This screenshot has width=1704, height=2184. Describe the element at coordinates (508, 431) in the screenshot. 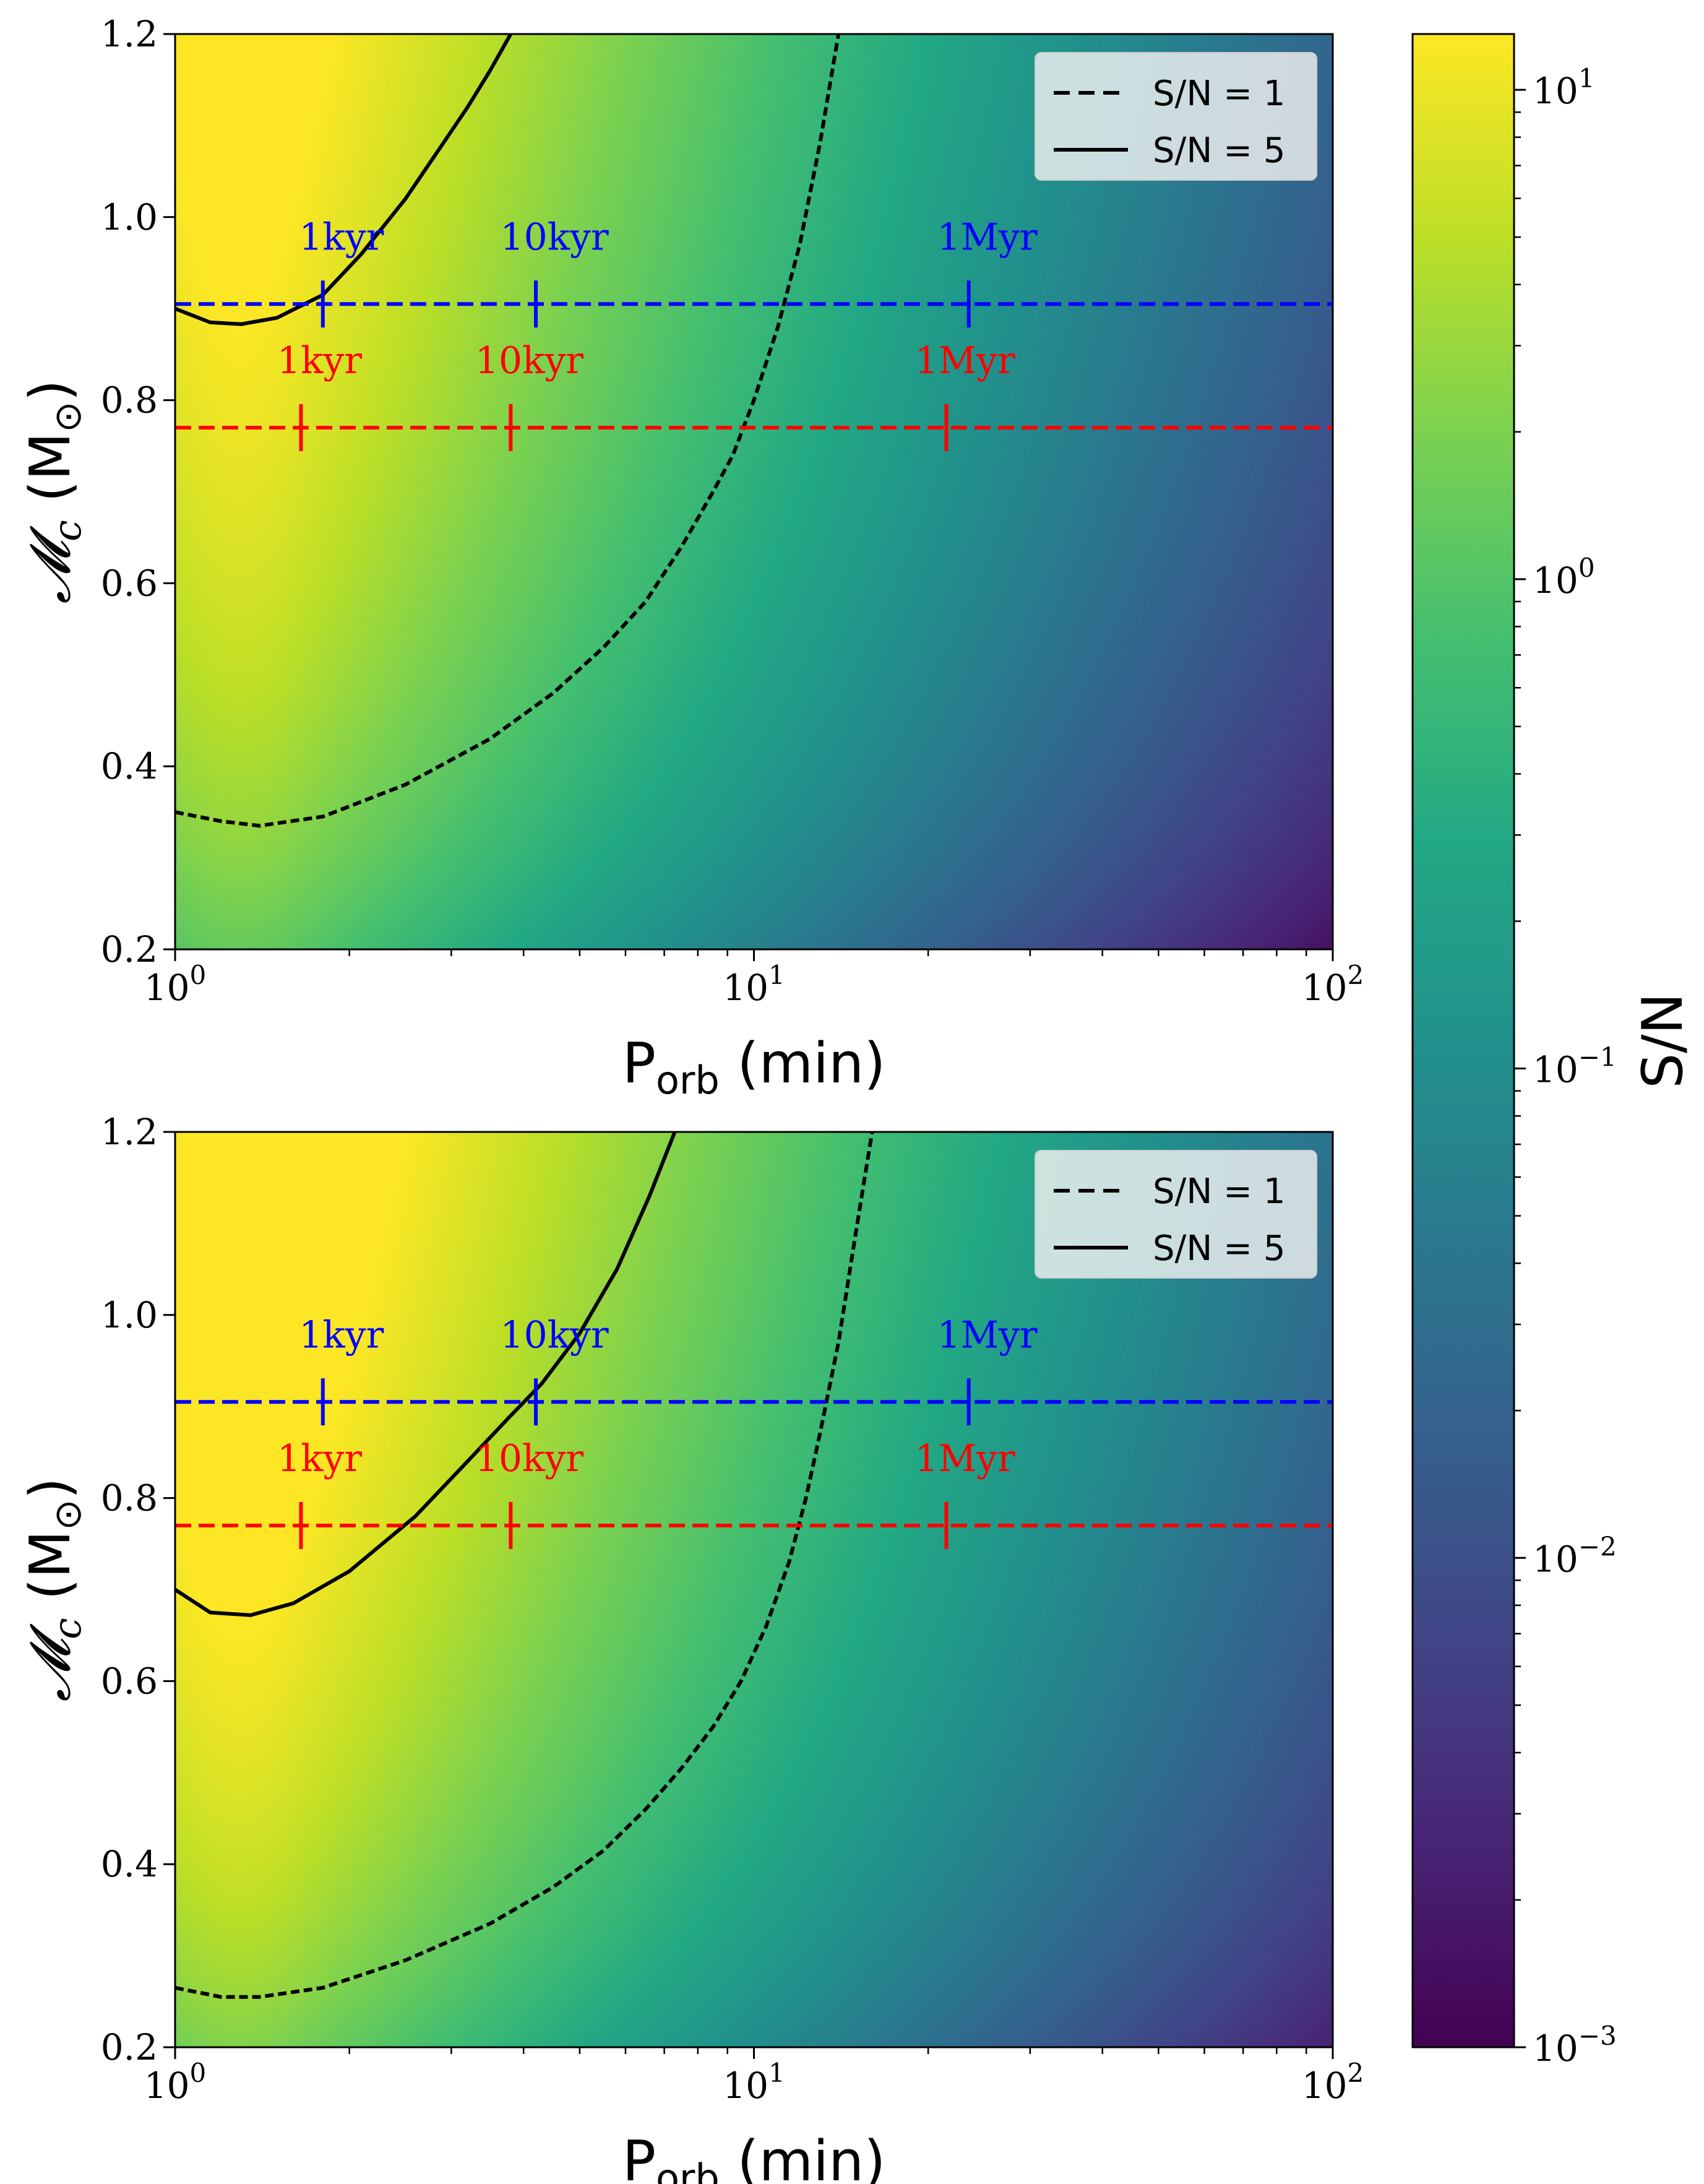

I see `contour-sn1-line` at that location.